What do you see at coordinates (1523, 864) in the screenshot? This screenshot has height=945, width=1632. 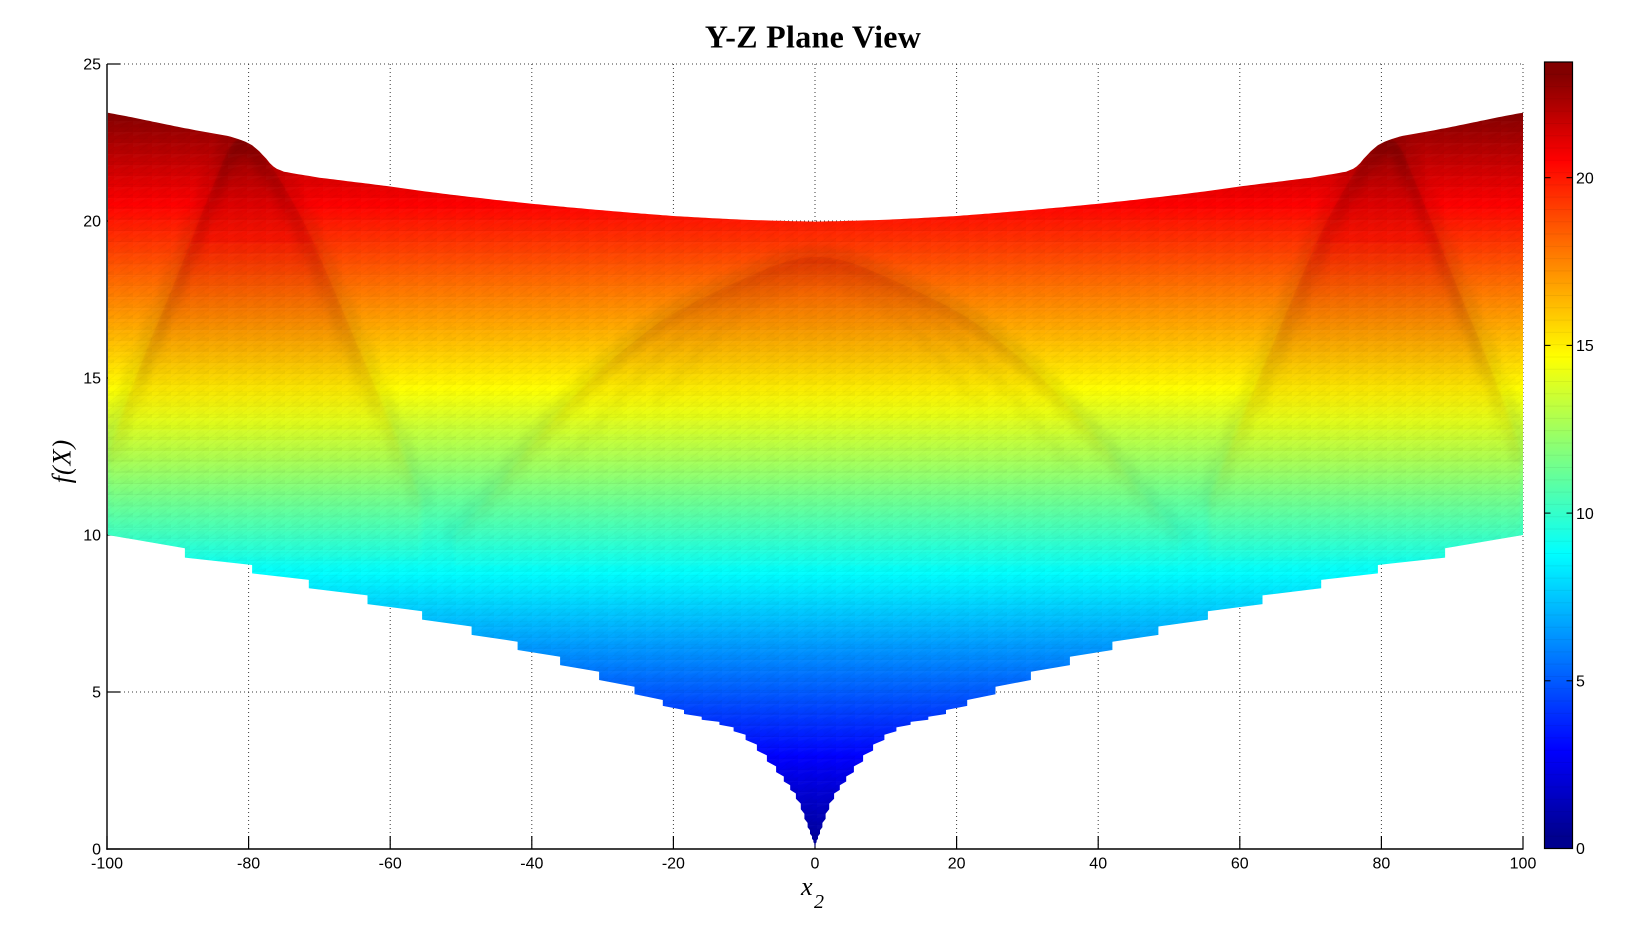 I see `svg-text: 100` at bounding box center [1523, 864].